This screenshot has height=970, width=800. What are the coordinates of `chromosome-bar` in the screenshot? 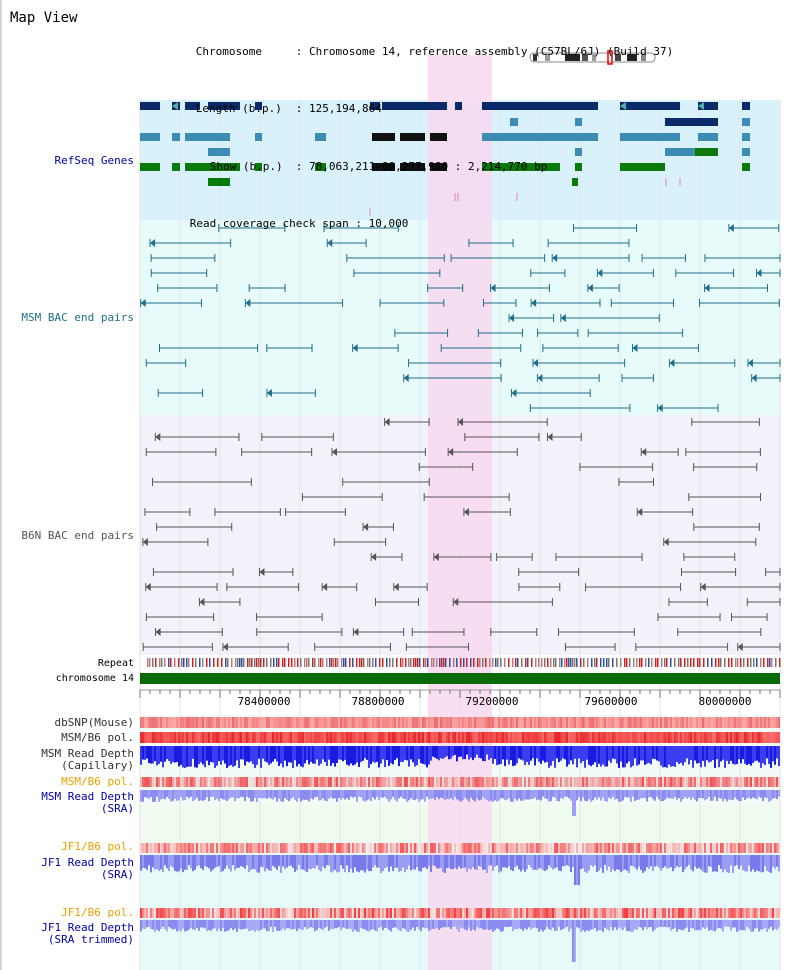 It's located at (460, 678).